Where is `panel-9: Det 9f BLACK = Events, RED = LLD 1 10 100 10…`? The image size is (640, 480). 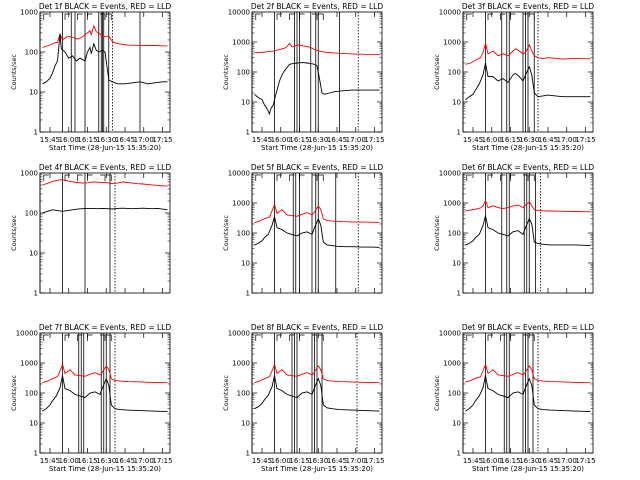 panel-9: Det 9f BLACK = Events, RED = LLD 1 10 100 10… is located at coordinates (514, 398).